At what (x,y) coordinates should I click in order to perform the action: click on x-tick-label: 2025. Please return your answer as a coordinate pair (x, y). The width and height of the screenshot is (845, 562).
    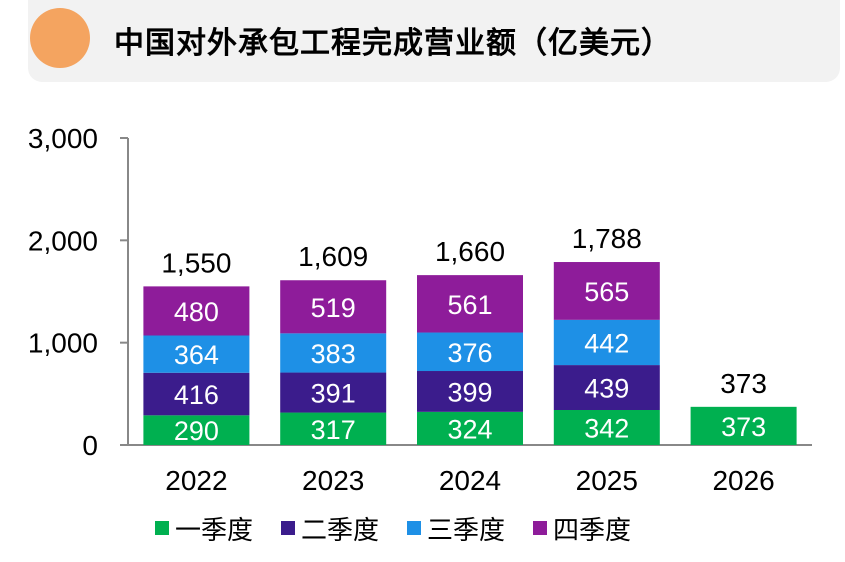
    Looking at the image, I should click on (607, 480).